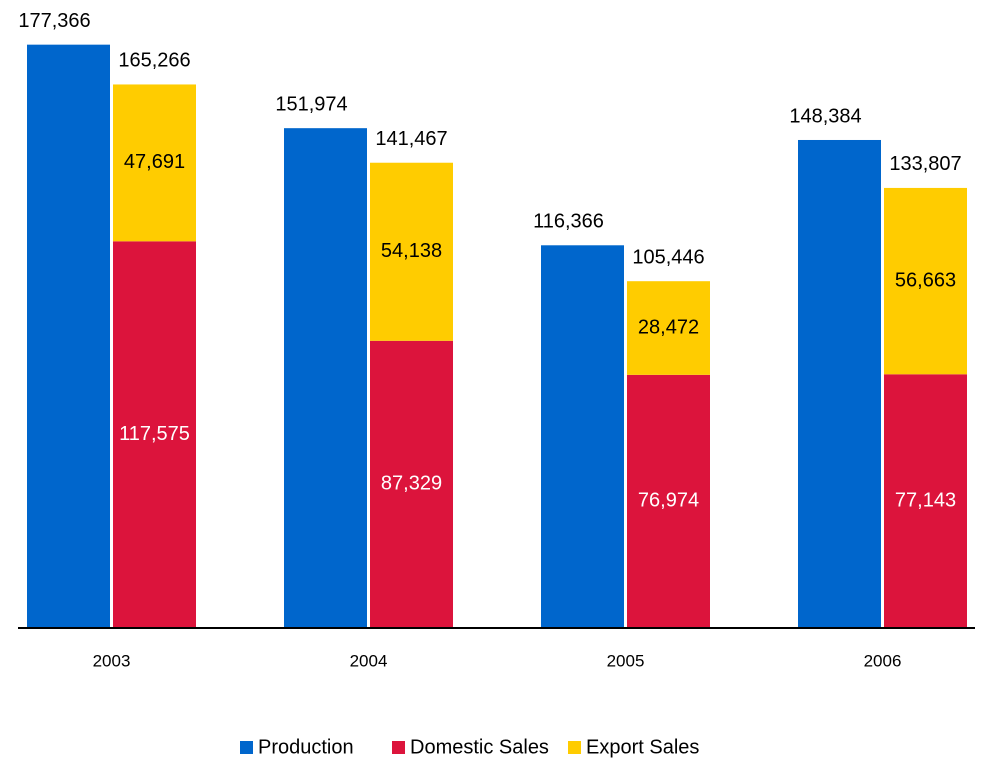 The image size is (987, 763). What do you see at coordinates (642, 747) in the screenshot?
I see `legend-label: Export Sales` at bounding box center [642, 747].